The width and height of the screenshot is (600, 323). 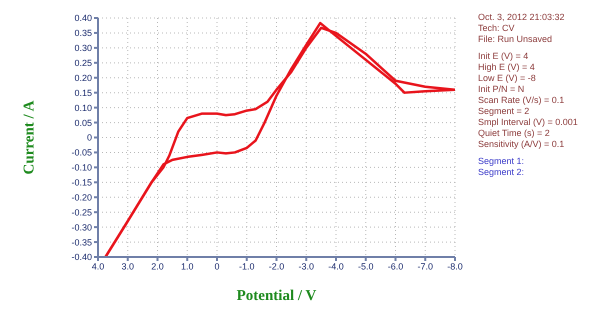 I want to click on y-tick-label: 0.05, so click(x=83, y=123).